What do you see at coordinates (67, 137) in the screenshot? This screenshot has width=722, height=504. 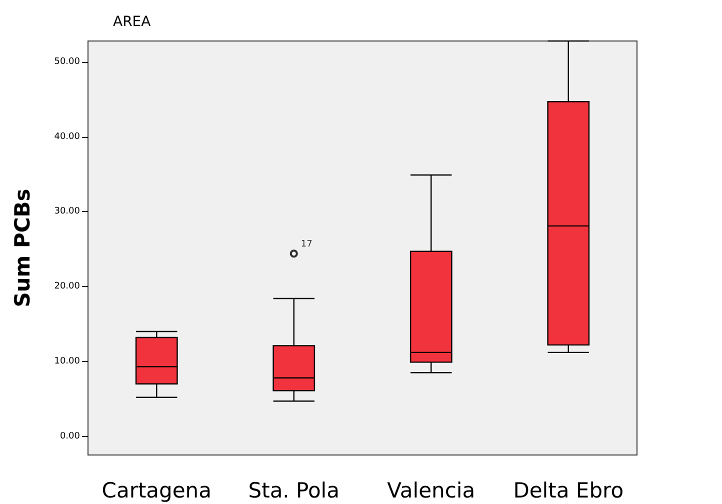 I see `y-tick-label: 40.00` at bounding box center [67, 137].